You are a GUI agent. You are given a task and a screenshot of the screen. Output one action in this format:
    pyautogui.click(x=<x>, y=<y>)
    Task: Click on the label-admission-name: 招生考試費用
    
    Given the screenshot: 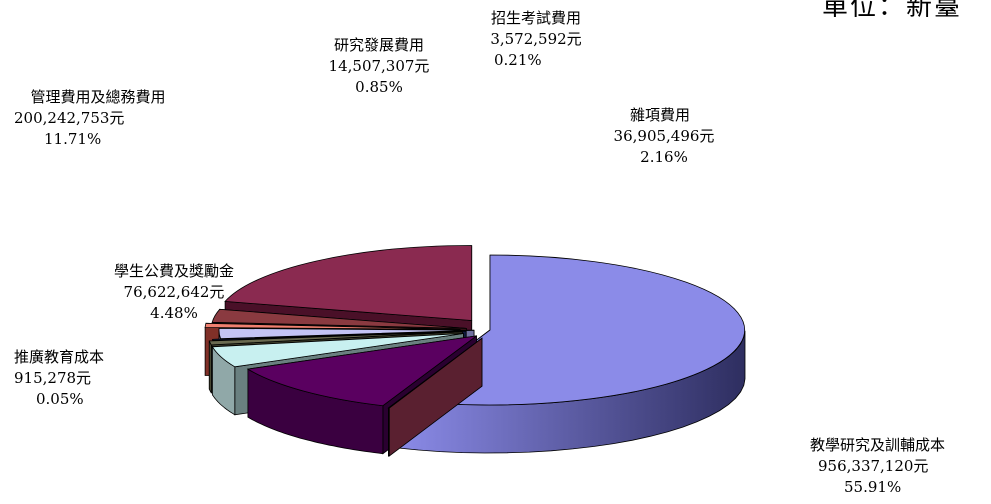 What is the action you would take?
    pyautogui.click(x=535, y=18)
    